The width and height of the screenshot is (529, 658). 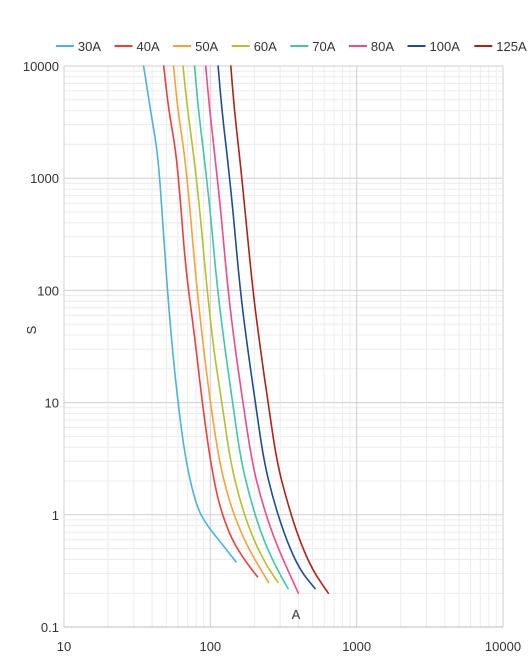 What do you see at coordinates (148, 46) in the screenshot?
I see `legend-label: 40A` at bounding box center [148, 46].